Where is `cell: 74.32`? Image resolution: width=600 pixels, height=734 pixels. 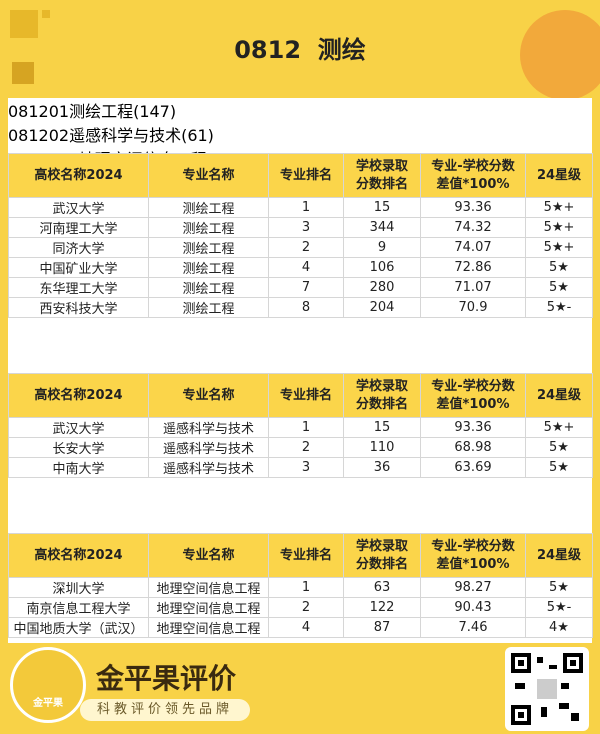 cell: 74.32 is located at coordinates (473, 227).